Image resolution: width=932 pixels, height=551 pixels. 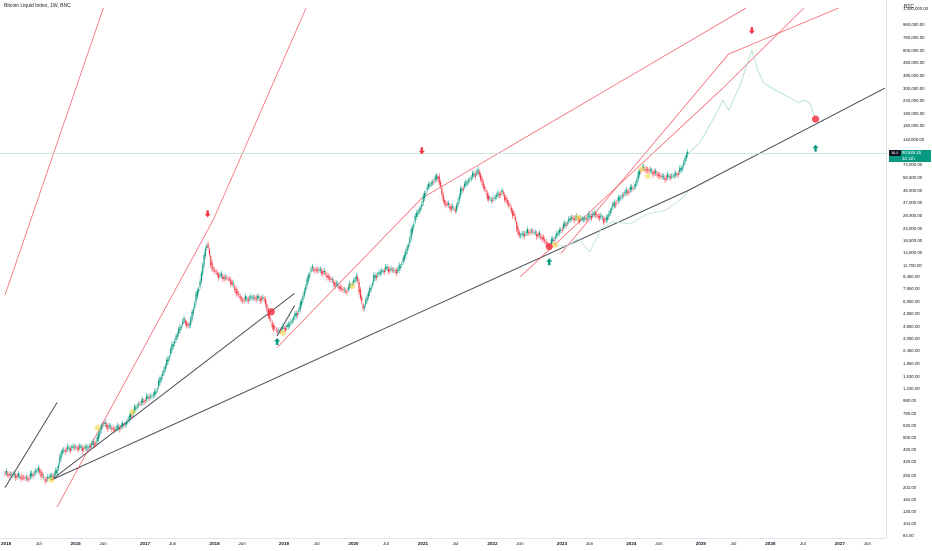 What do you see at coordinates (913, 202) in the screenshot?
I see `price-tick-label: 37,000.00` at bounding box center [913, 202].